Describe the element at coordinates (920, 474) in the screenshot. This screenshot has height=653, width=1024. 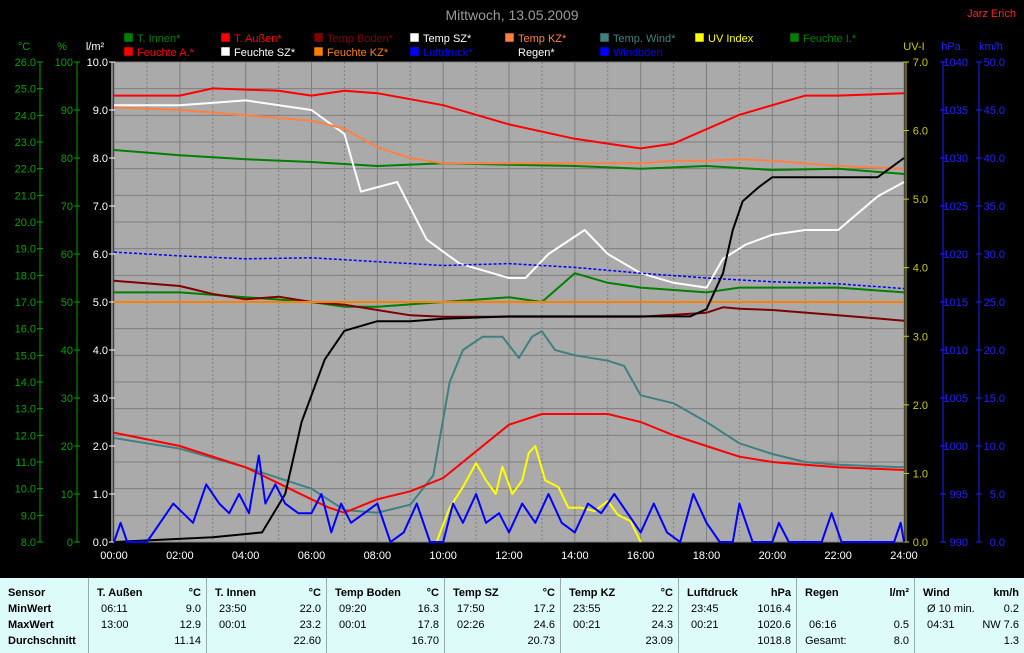
I see `tick-label-uv: 1.0` at that location.